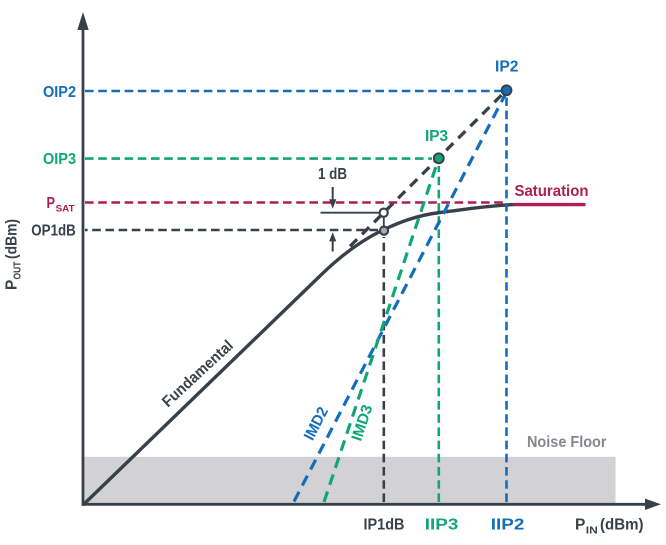 The image size is (666, 545). What do you see at coordinates (59, 159) in the screenshot?
I see `svg-text: OIP3` at bounding box center [59, 159].